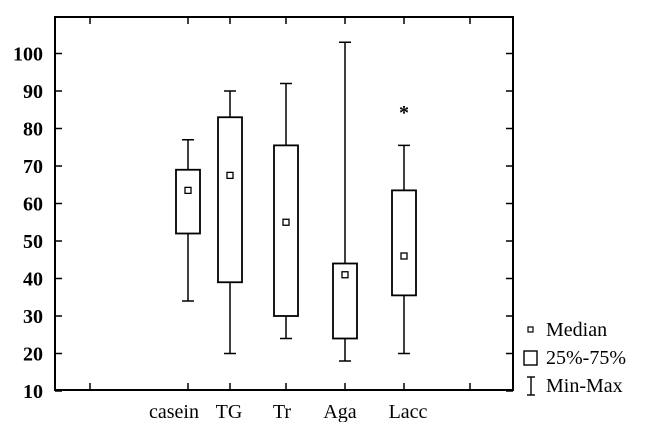 This screenshot has height=422, width=649. I want to click on box-group-lacc: *, so click(404, 228).